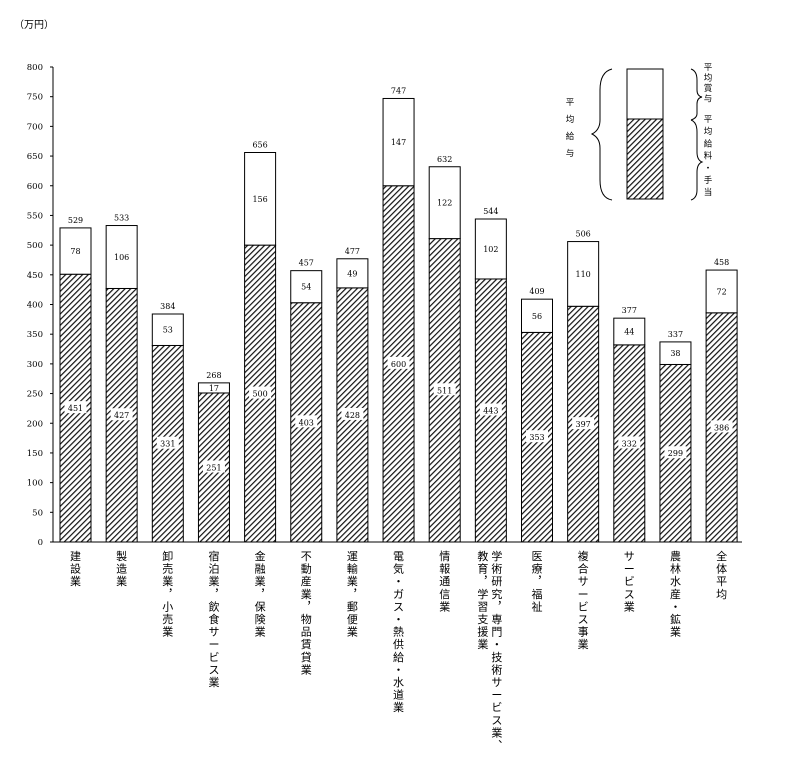  I want to click on x-axis-label-char: 金, so click(260, 556).